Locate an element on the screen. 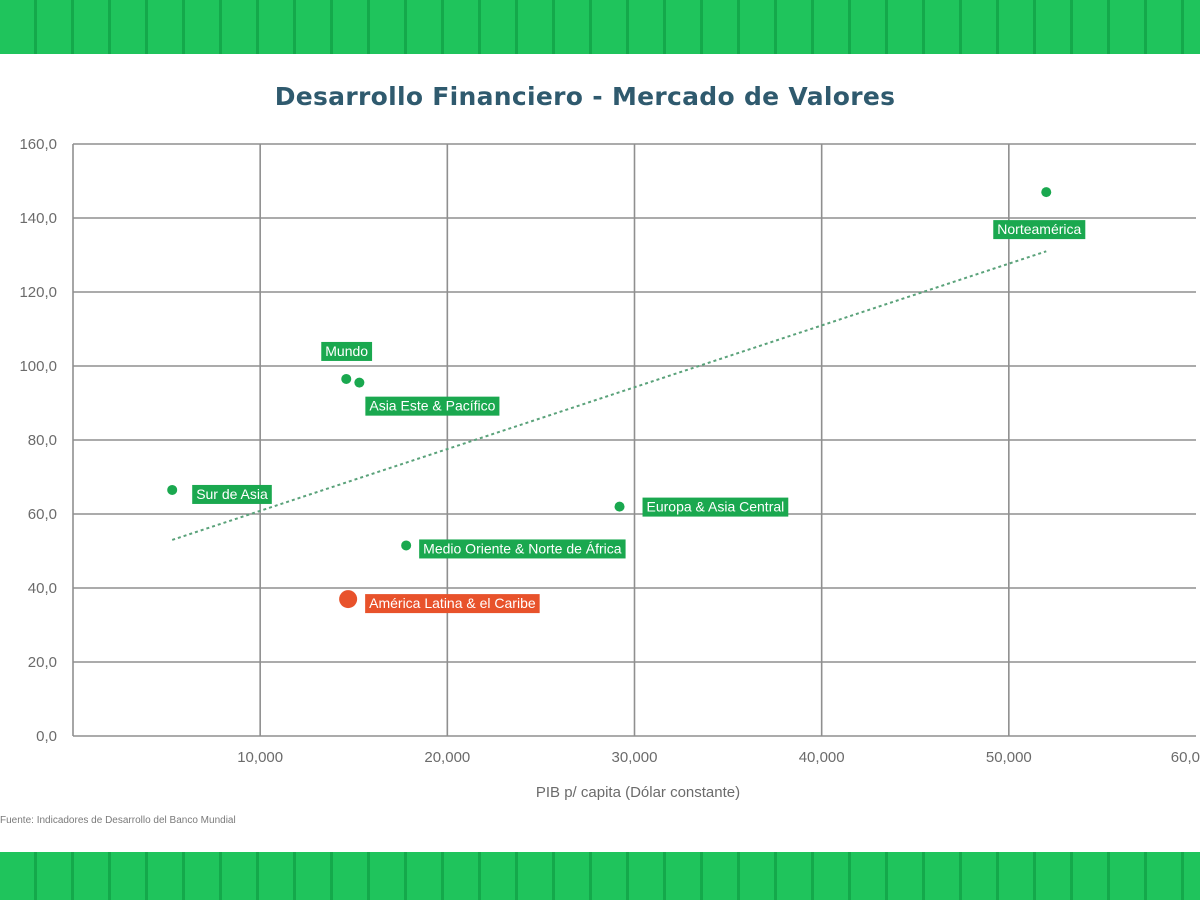 This screenshot has height=900, width=1200. bottom-decorative-band is located at coordinates (600, 876).